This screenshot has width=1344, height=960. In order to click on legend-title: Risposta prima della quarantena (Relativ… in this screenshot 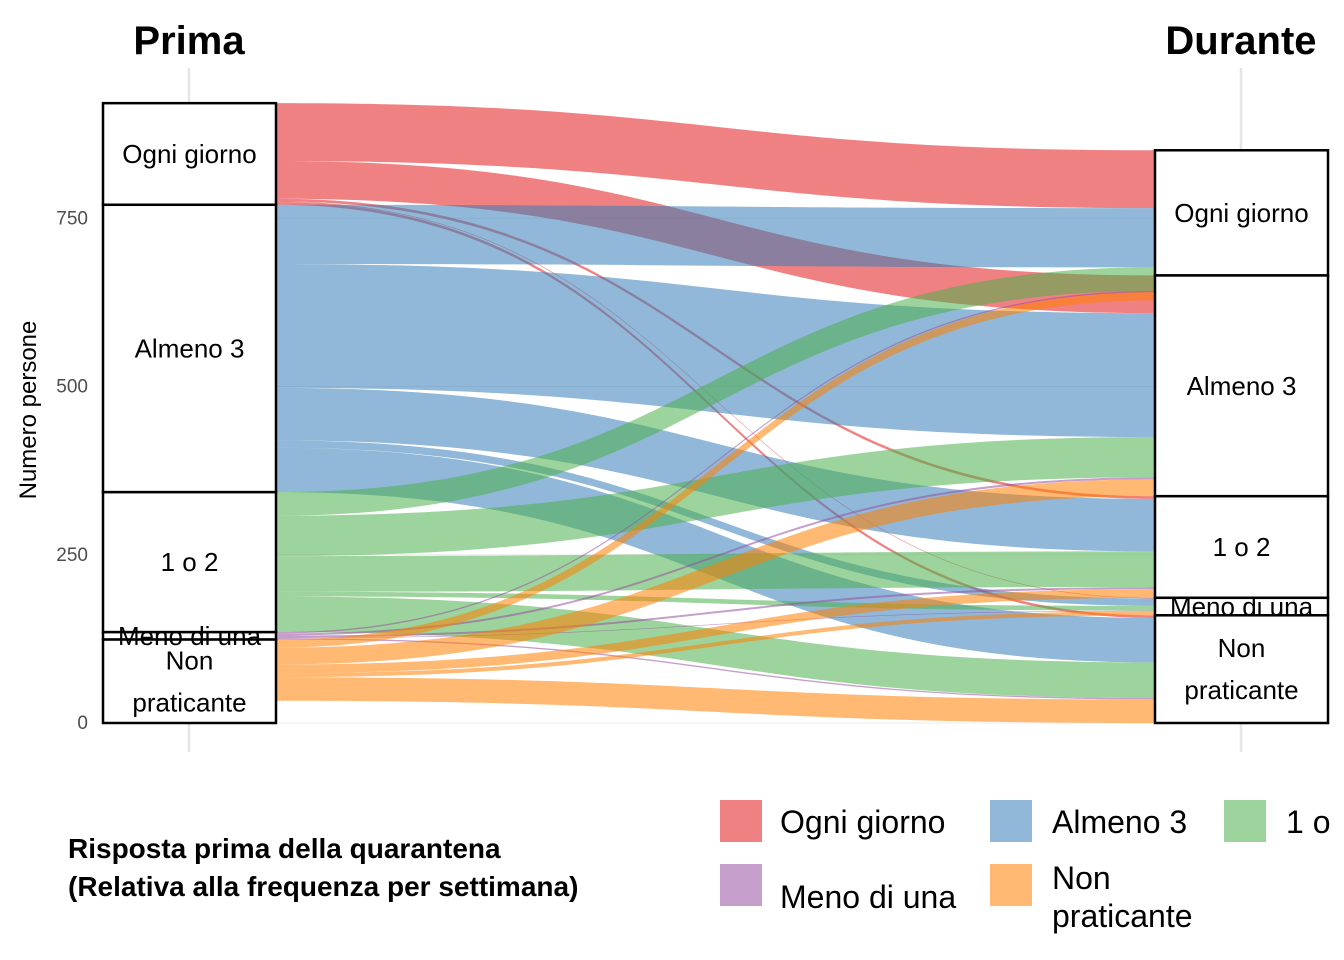, I will do `click(323, 867)`.